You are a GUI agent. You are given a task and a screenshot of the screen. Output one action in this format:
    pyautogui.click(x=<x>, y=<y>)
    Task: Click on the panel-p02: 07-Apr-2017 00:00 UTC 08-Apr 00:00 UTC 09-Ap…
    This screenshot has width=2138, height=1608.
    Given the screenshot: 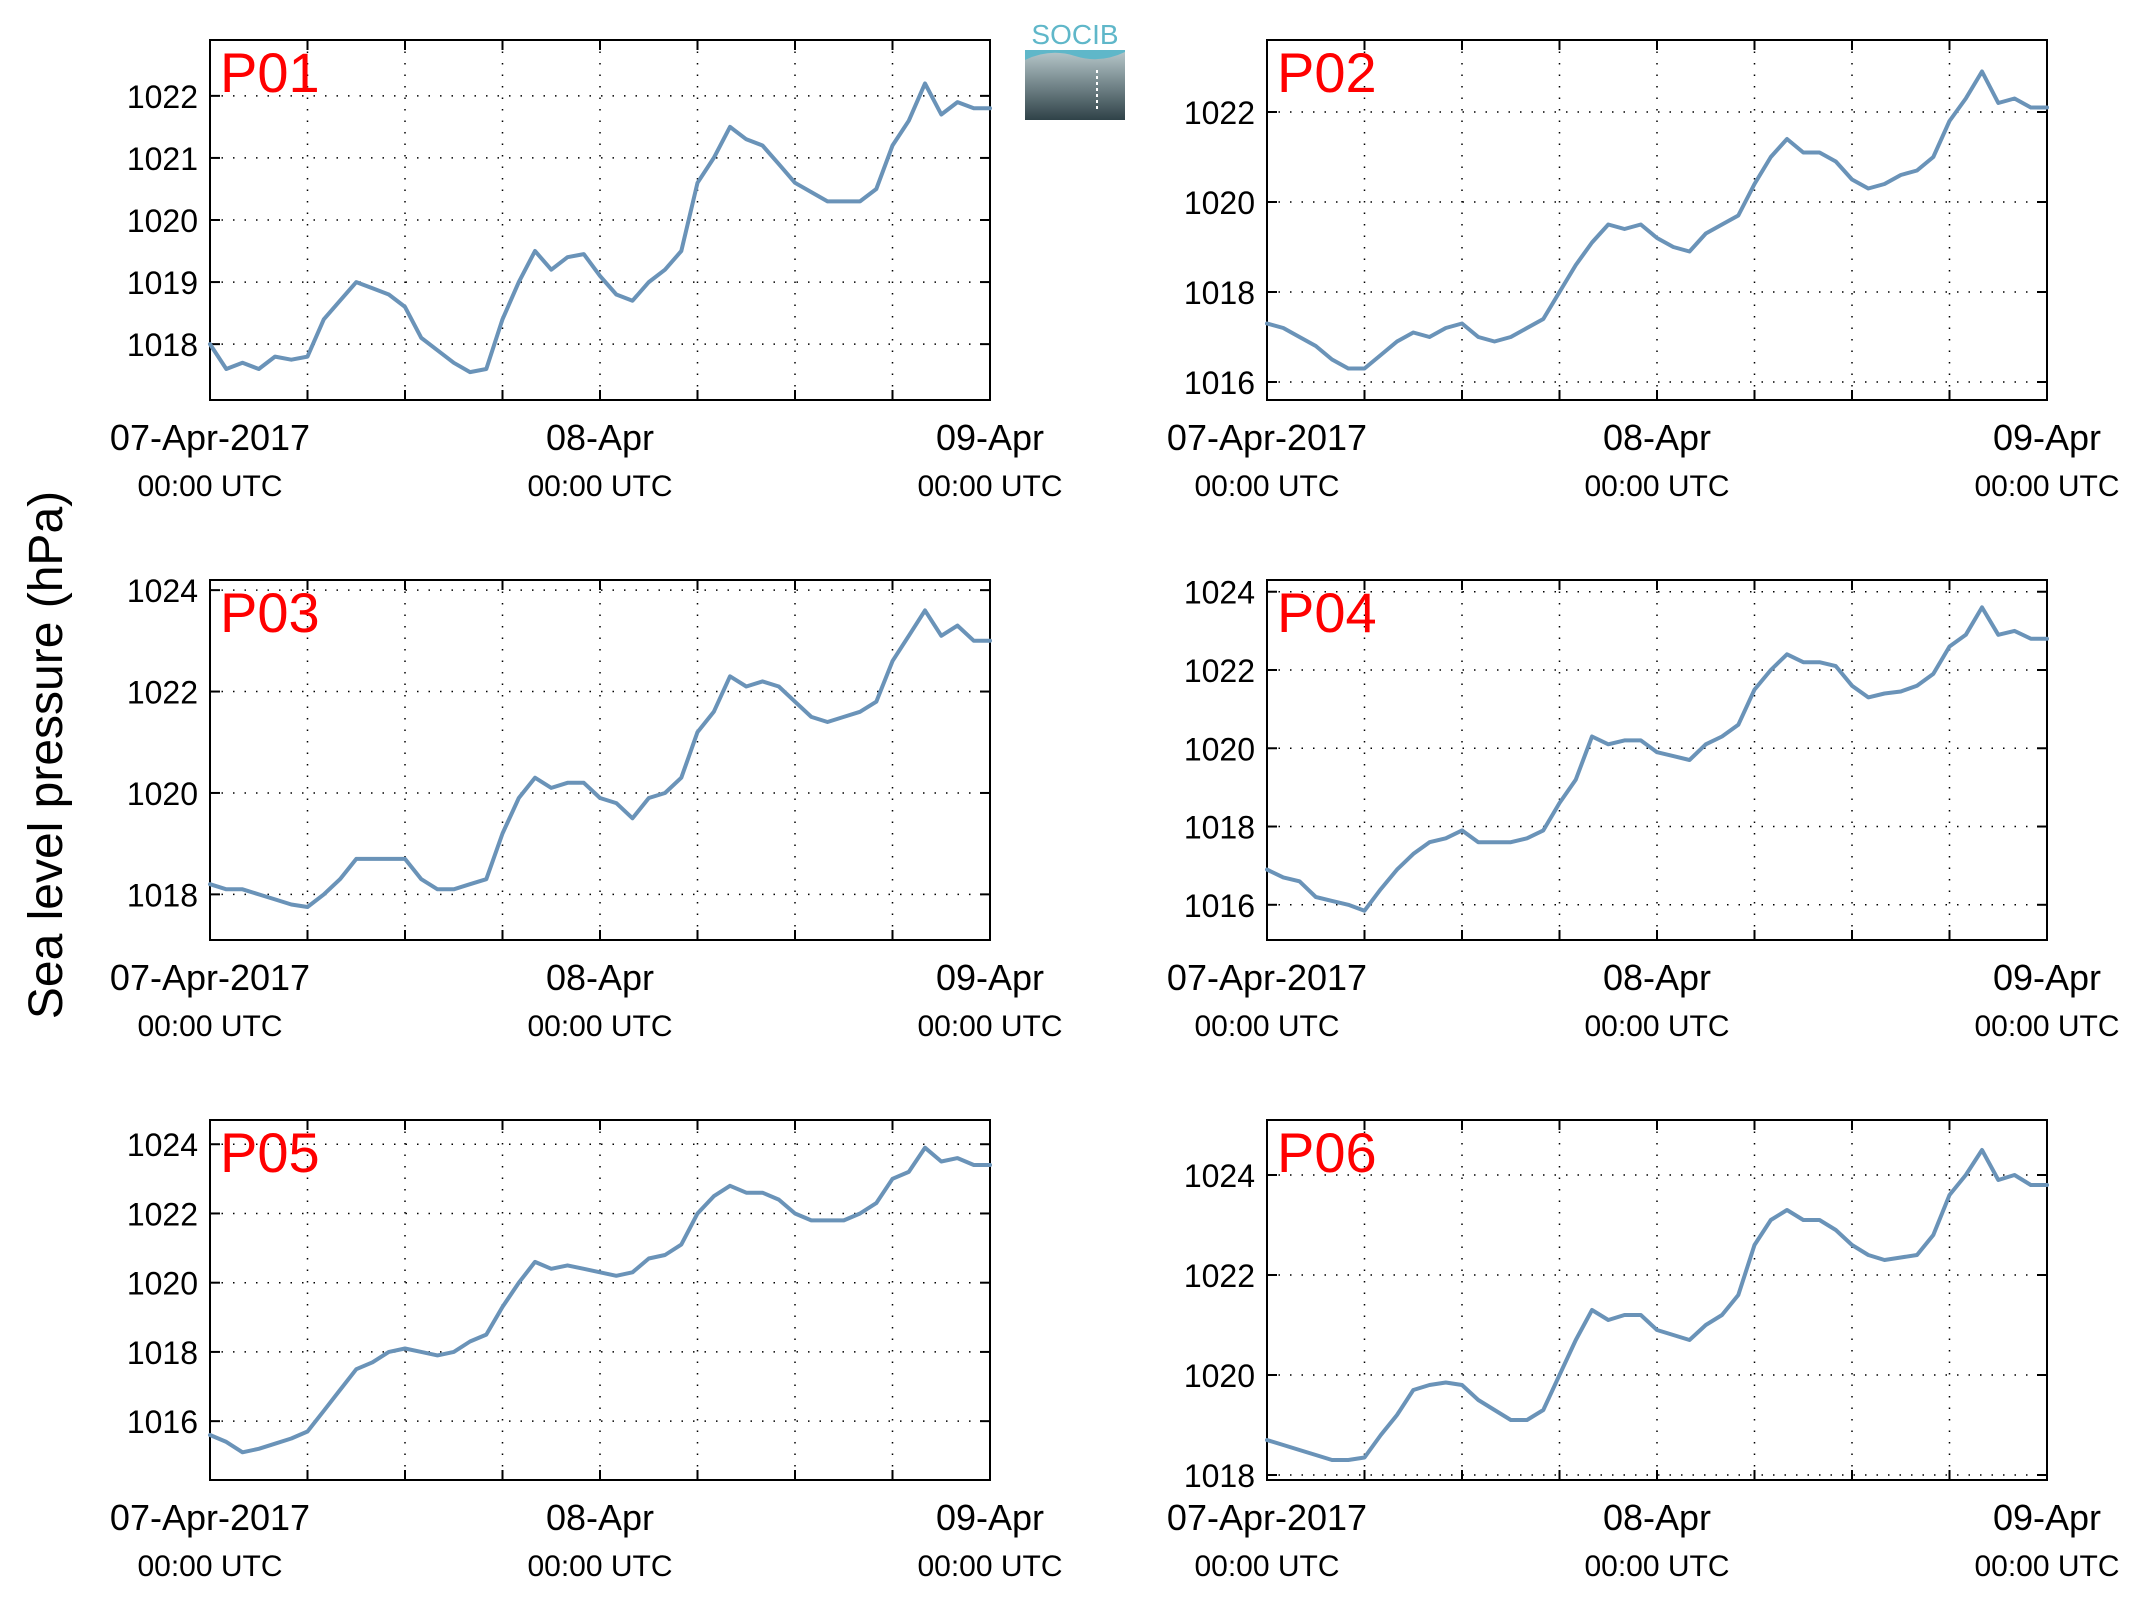 What is the action you would take?
    pyautogui.click(x=1643, y=271)
    